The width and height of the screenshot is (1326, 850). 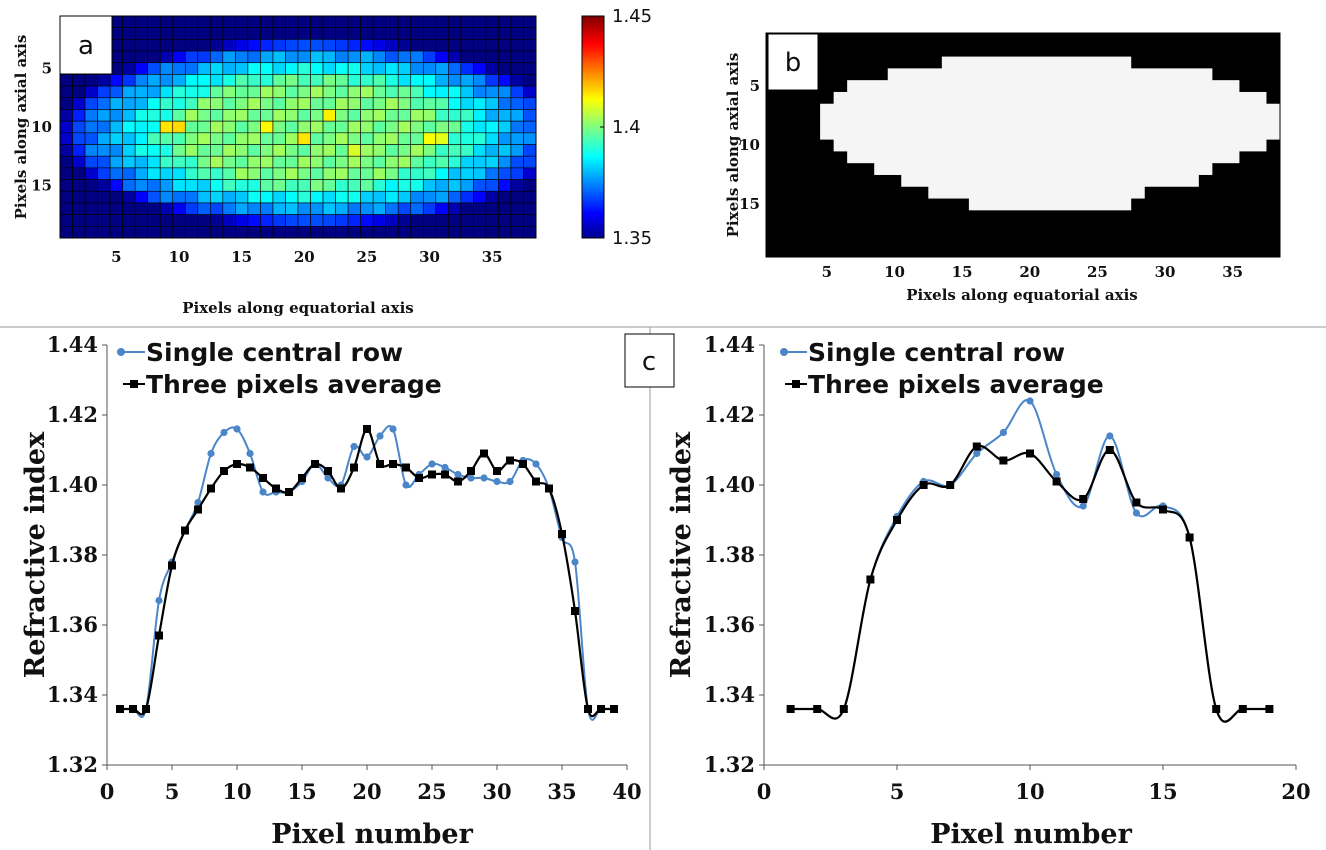 I want to click on panel-b-xtick-label: 15, so click(x=962, y=272).